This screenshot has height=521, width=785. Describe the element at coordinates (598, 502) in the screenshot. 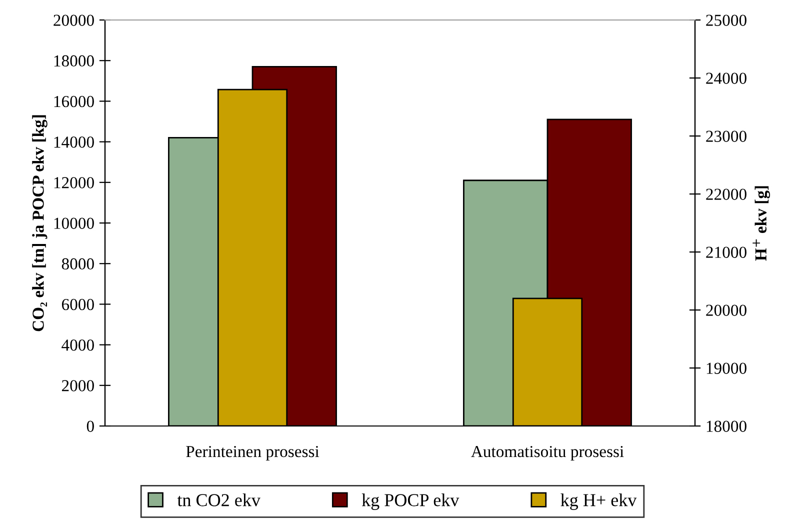

I see `legend-label: kg H+ ekv` at that location.